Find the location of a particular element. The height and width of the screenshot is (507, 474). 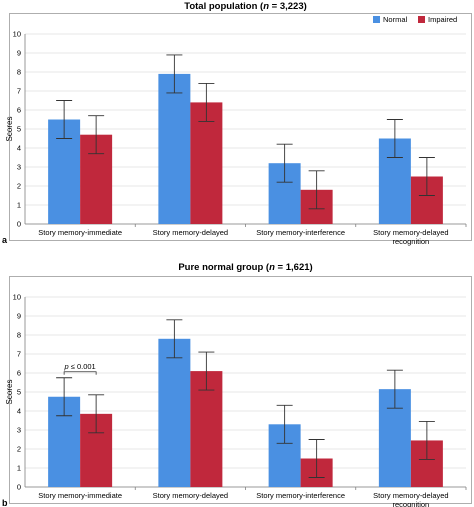

panel-letter: b is located at coordinates (5, 502).